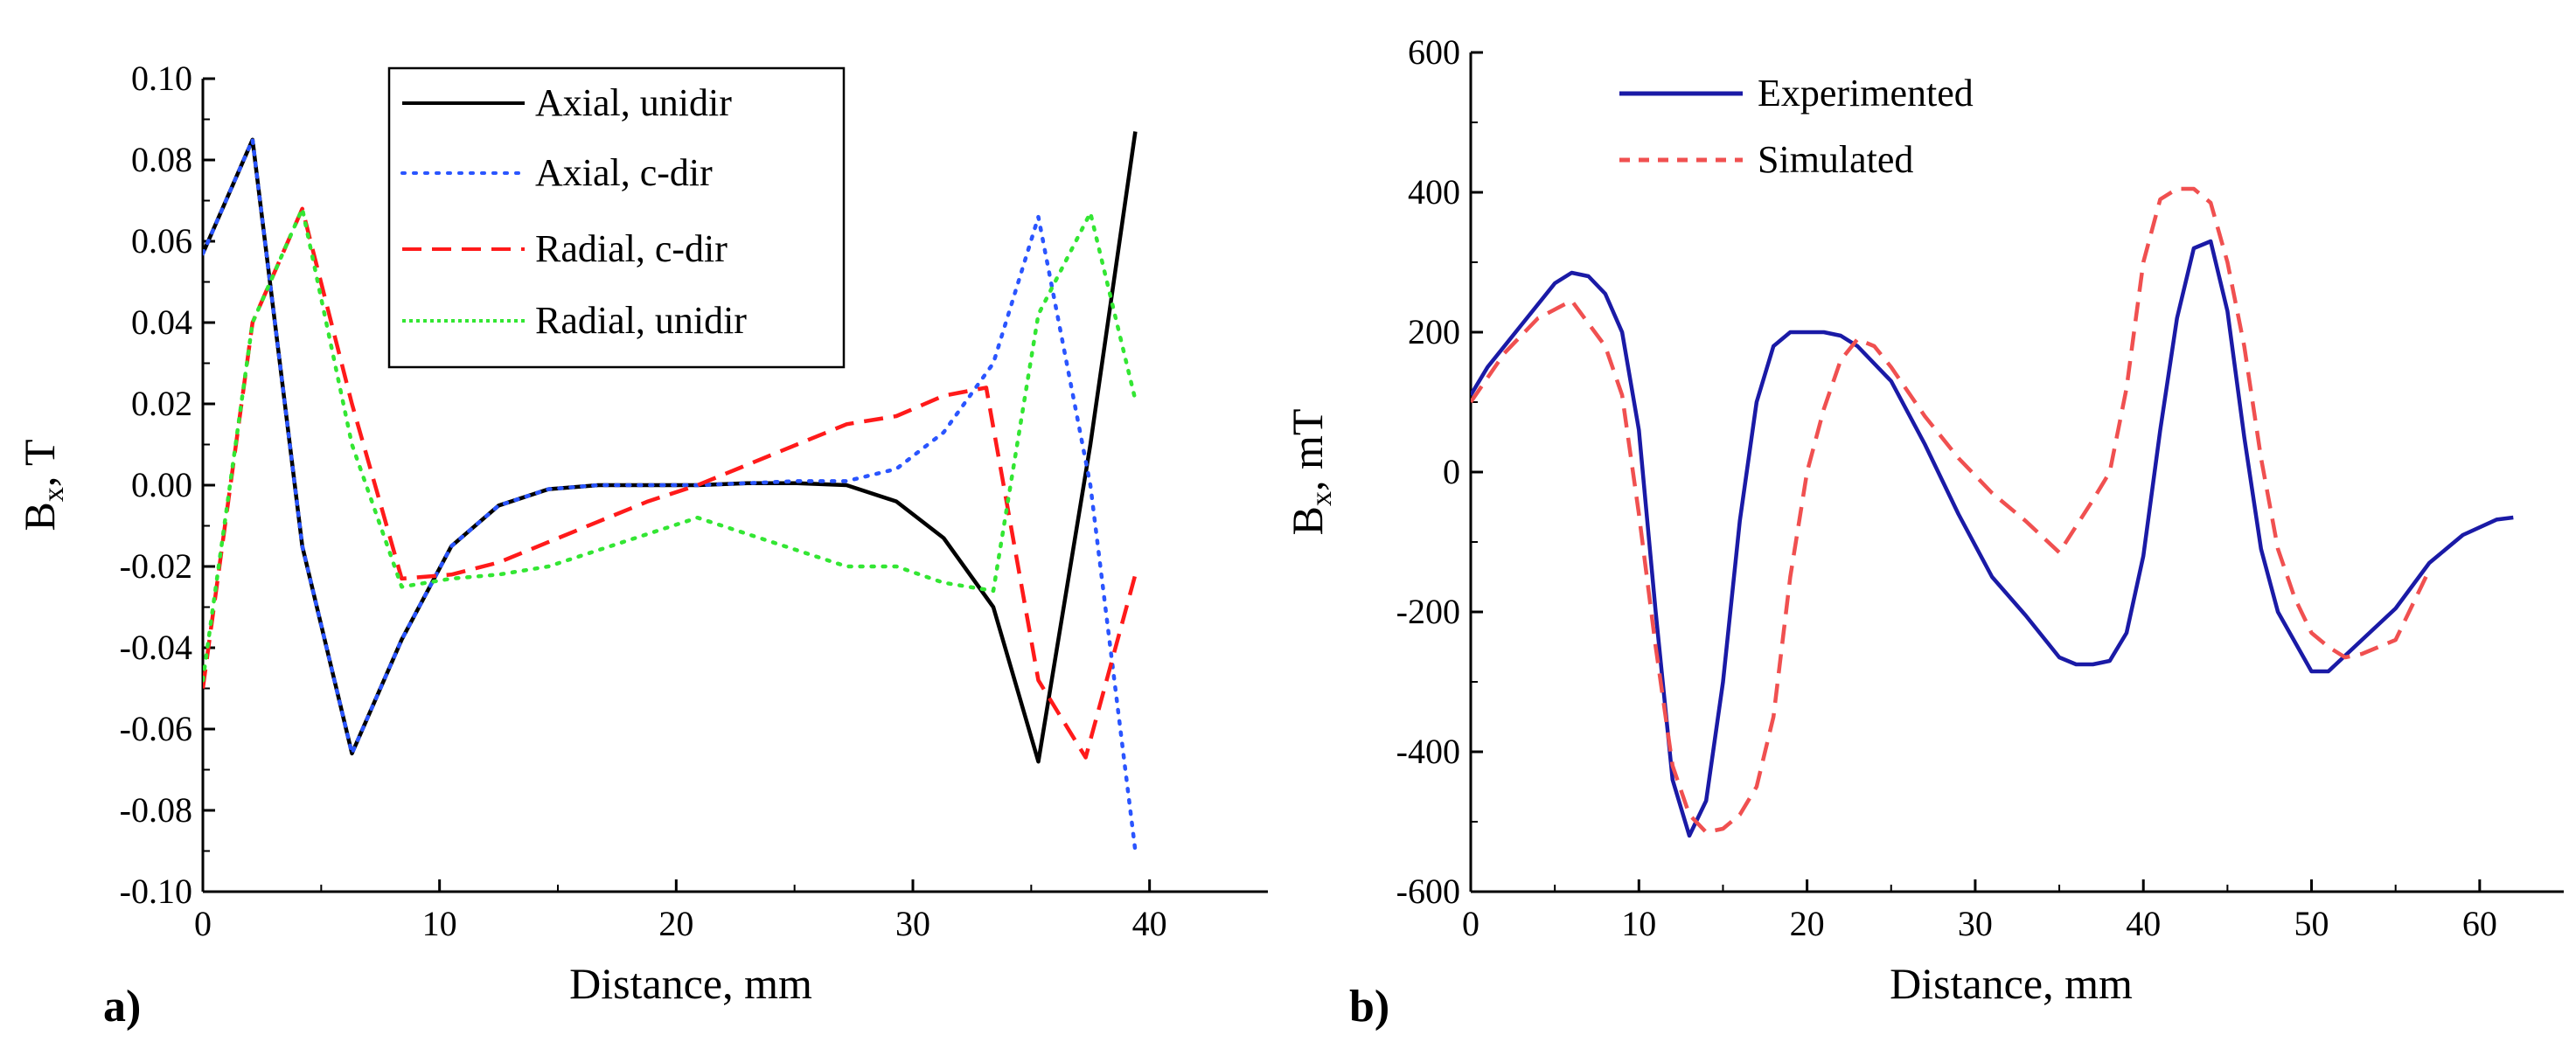  What do you see at coordinates (1451, 471) in the screenshot?
I see `chart-b-y-tick-label: 0` at bounding box center [1451, 471].